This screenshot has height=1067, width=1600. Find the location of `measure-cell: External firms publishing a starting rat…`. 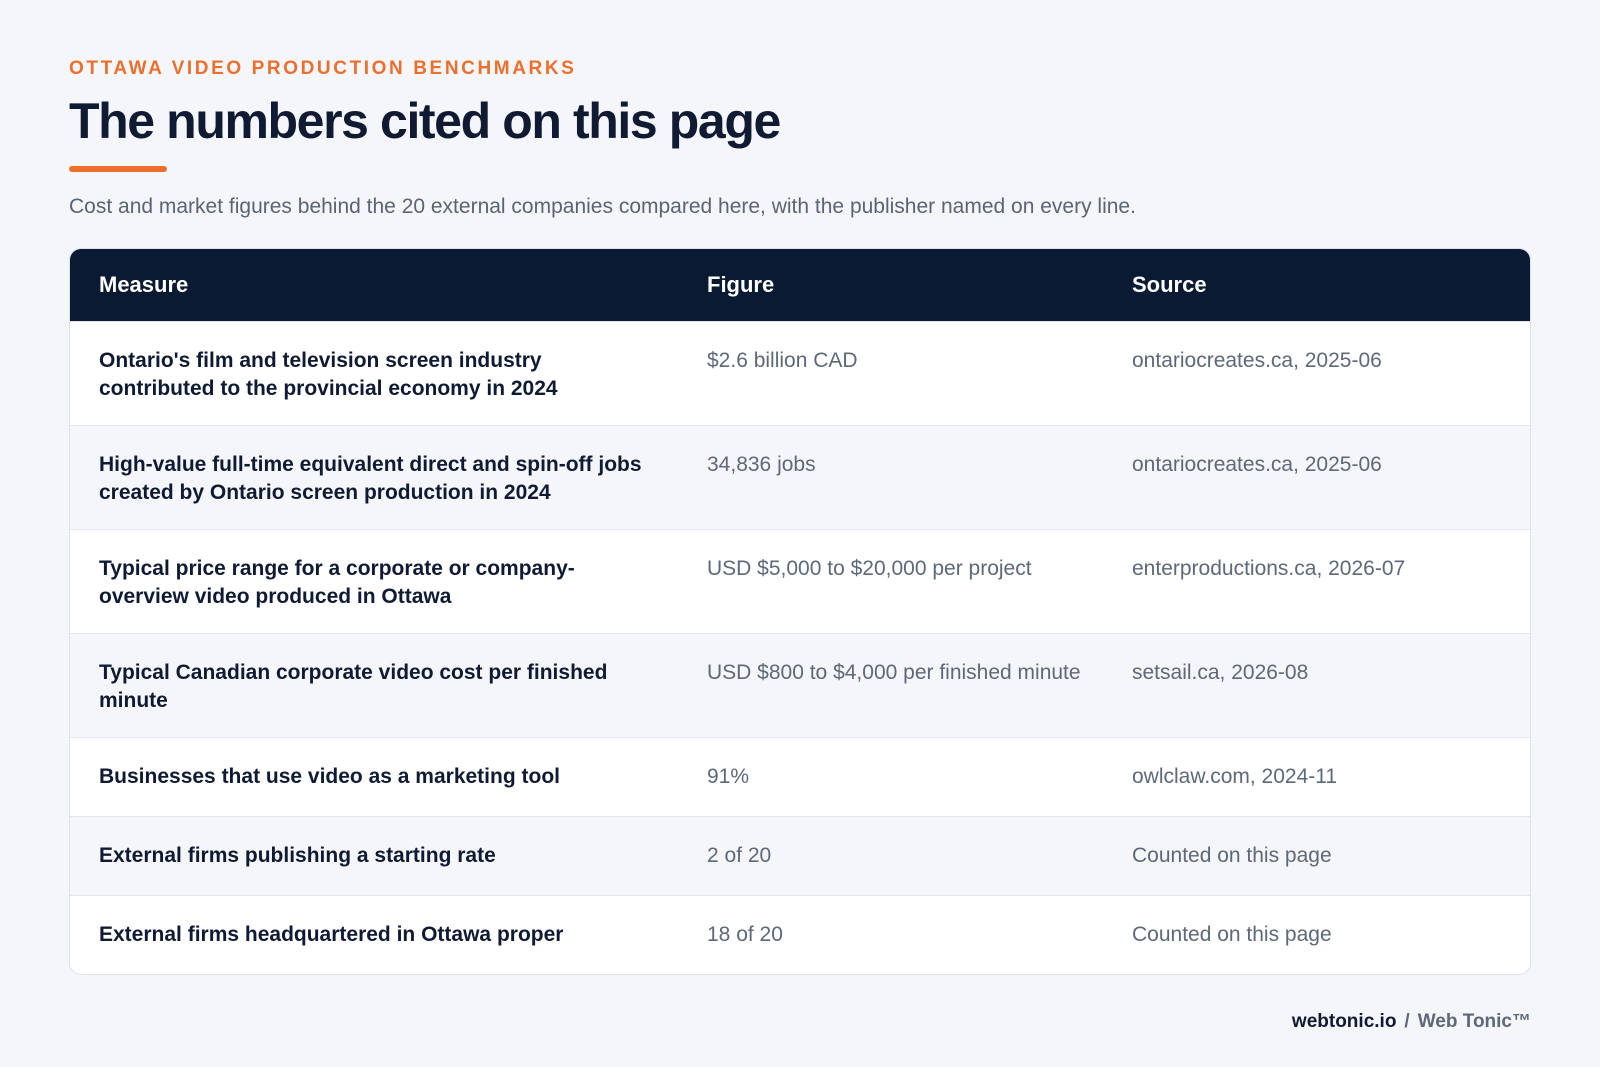

measure-cell: External firms publishing a starting rat… is located at coordinates (297, 855).